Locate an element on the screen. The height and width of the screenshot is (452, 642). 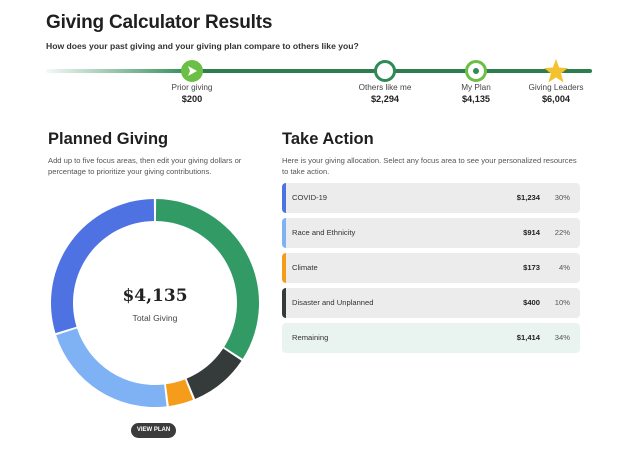
milestone-value: $200 is located at coordinates (192, 99).